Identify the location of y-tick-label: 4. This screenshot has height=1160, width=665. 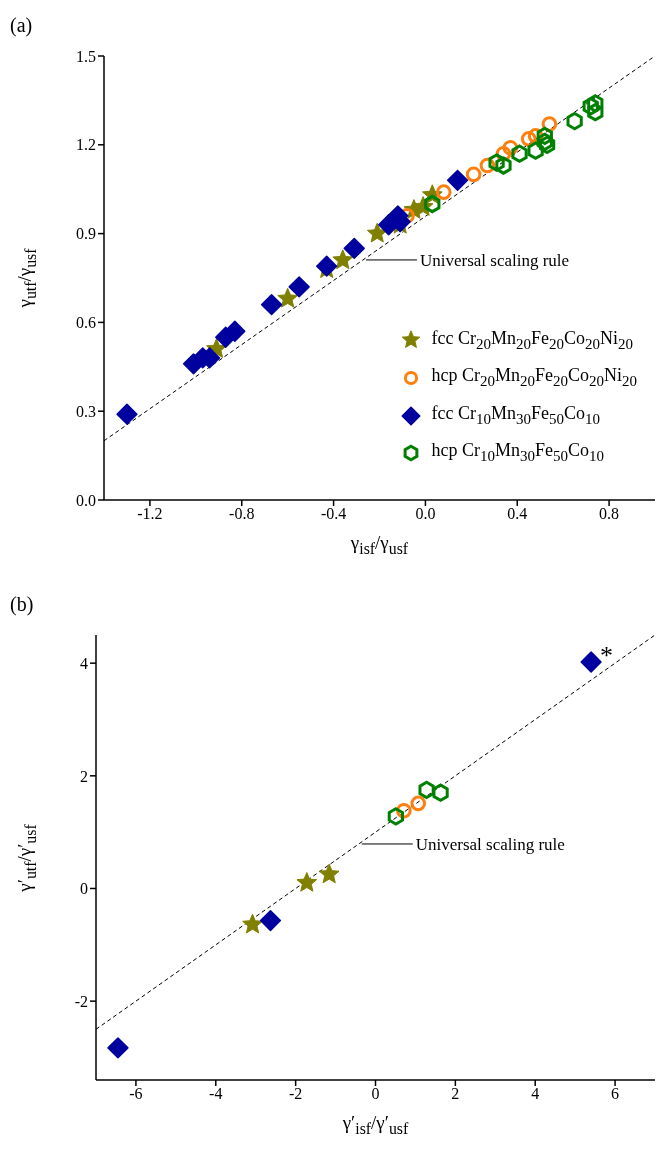
(84, 663).